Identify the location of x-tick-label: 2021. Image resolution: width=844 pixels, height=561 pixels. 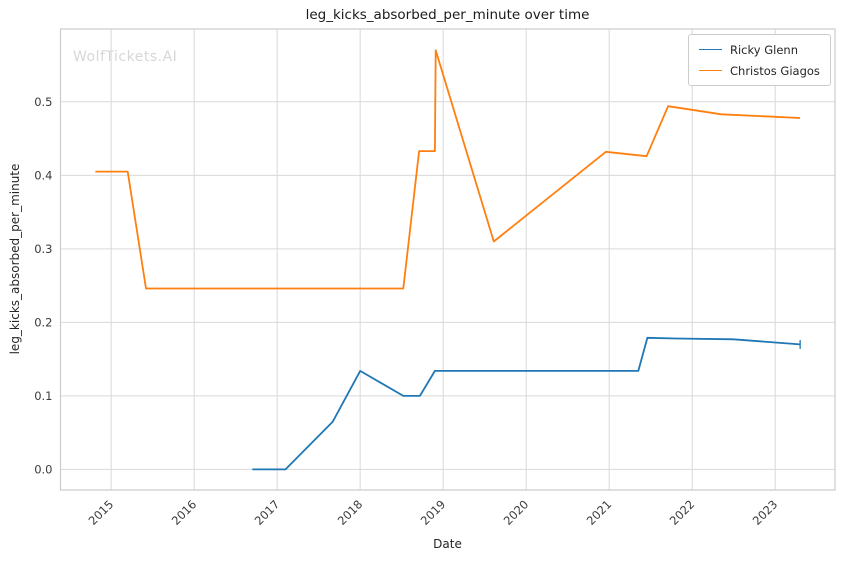
(599, 512).